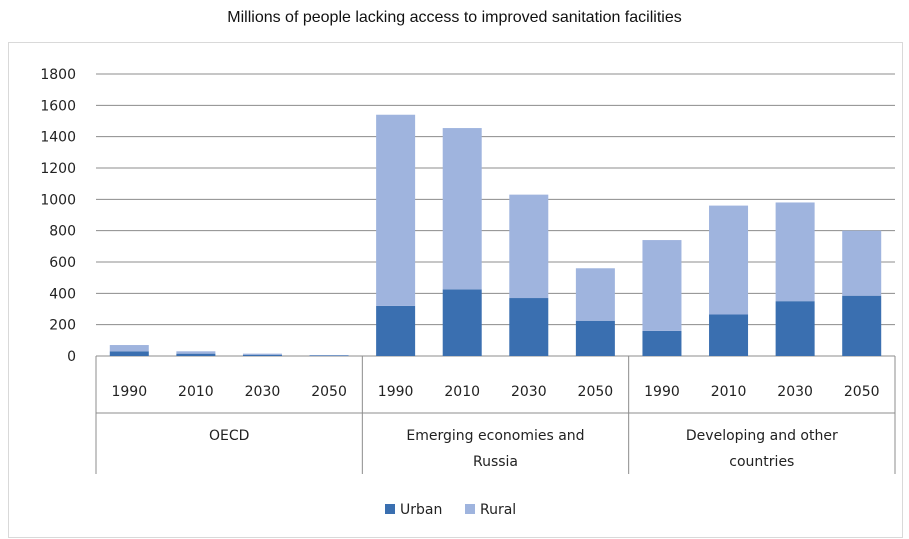  Describe the element at coordinates (62, 263) in the screenshot. I see `y-tick-label: 600` at that location.